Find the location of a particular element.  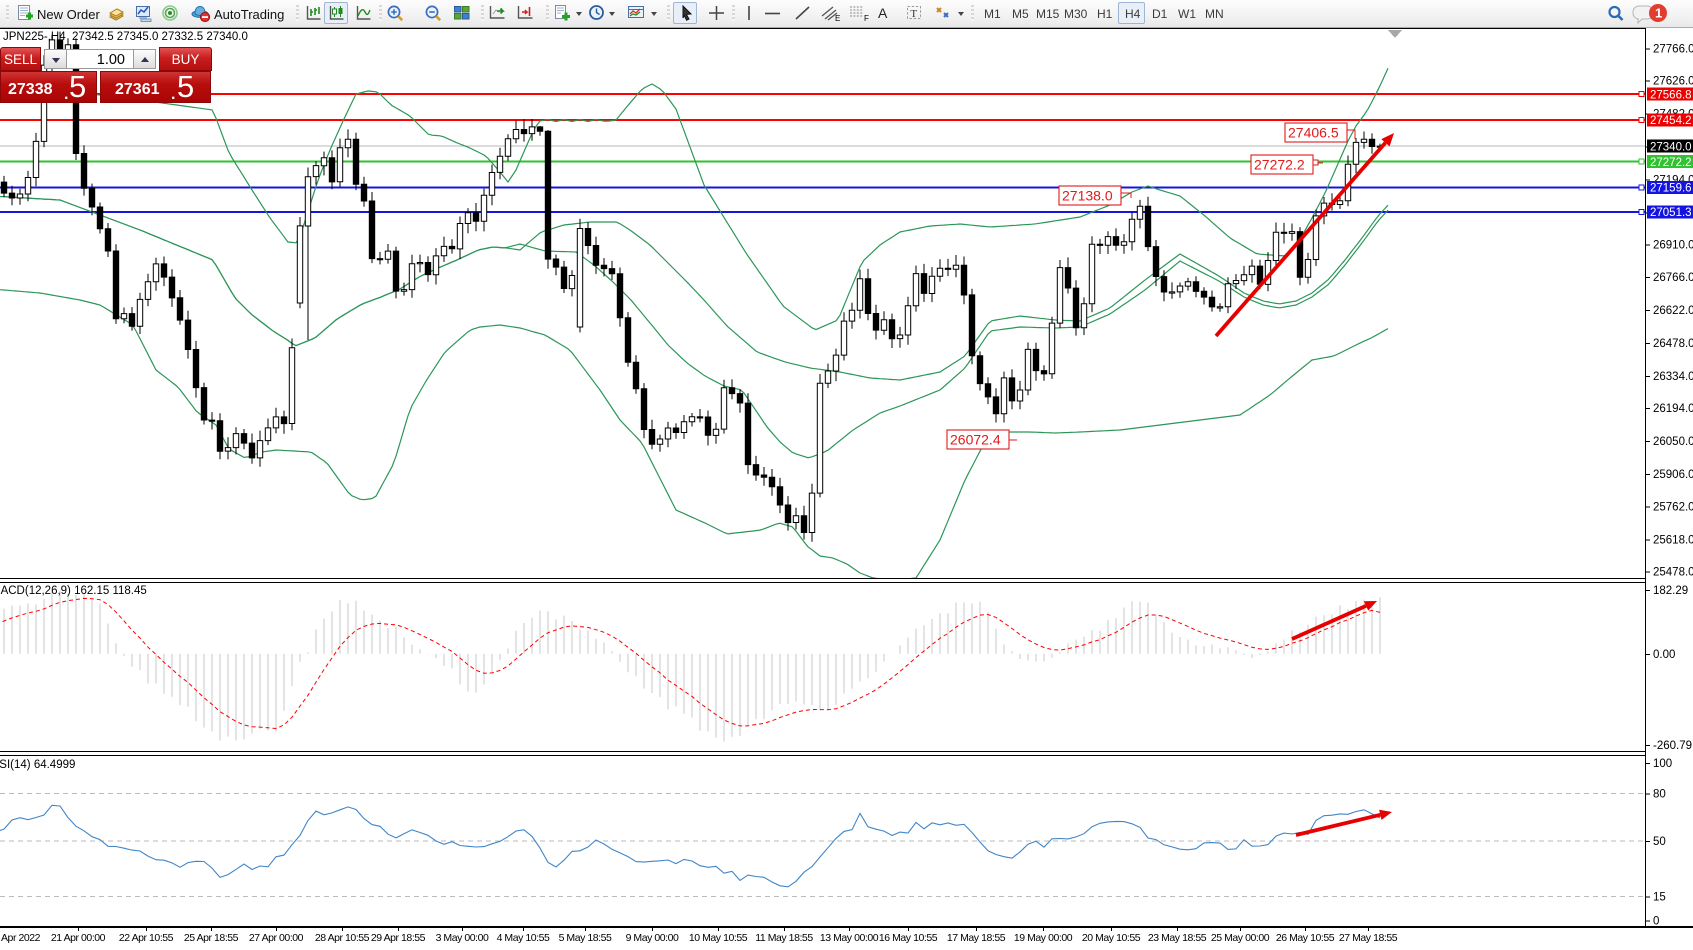

svg-text: 27051.3 is located at coordinates (1671, 213).